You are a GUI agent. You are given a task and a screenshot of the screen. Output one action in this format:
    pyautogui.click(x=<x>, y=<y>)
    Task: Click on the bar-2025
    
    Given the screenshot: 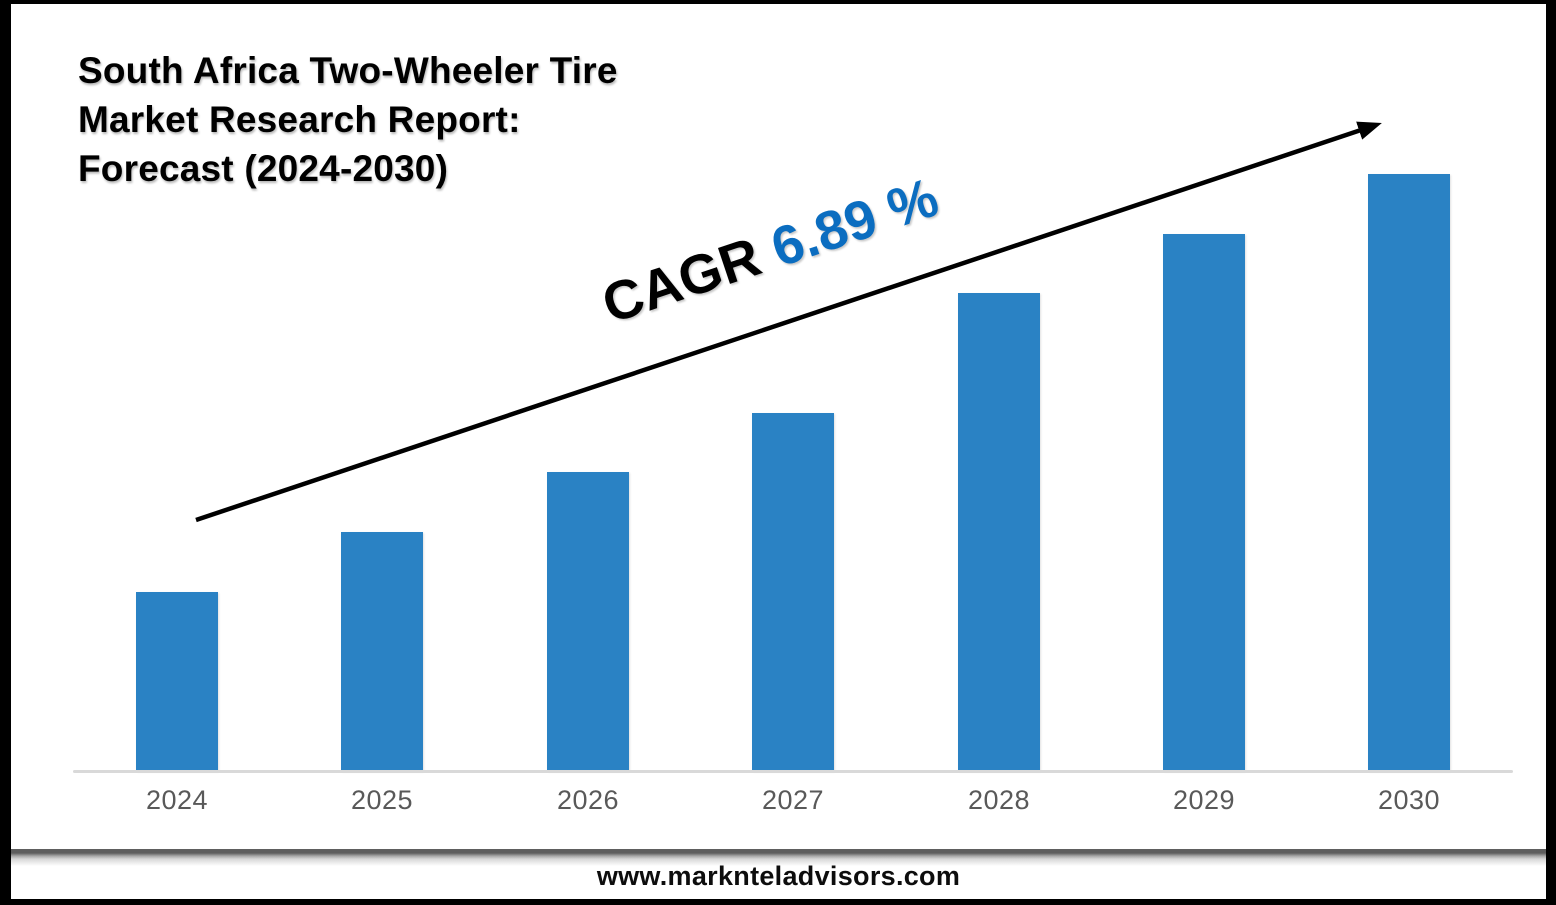 What is the action you would take?
    pyautogui.click(x=382, y=651)
    